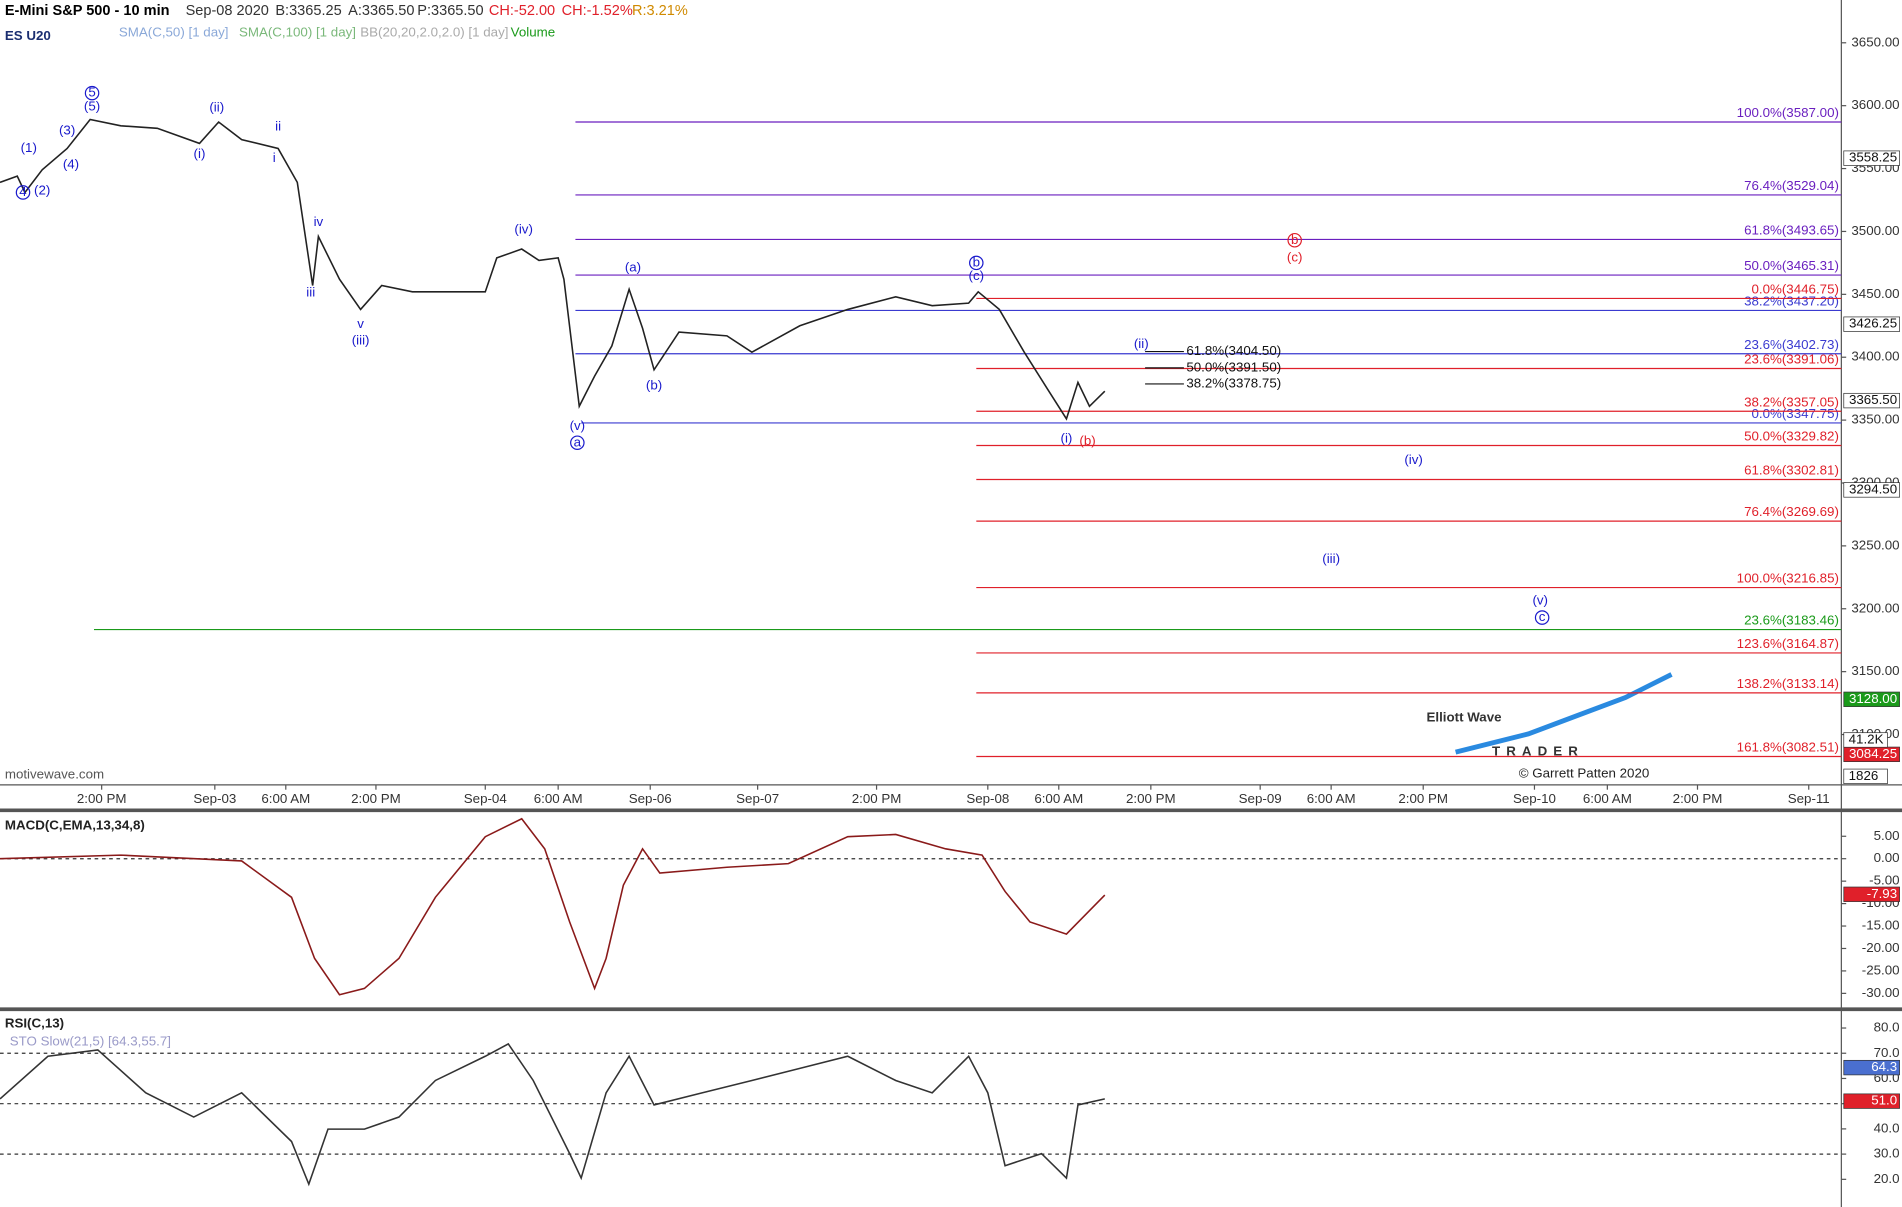 The height and width of the screenshot is (1207, 1902). What do you see at coordinates (1564, 713) in the screenshot?
I see `logo-arrow` at bounding box center [1564, 713].